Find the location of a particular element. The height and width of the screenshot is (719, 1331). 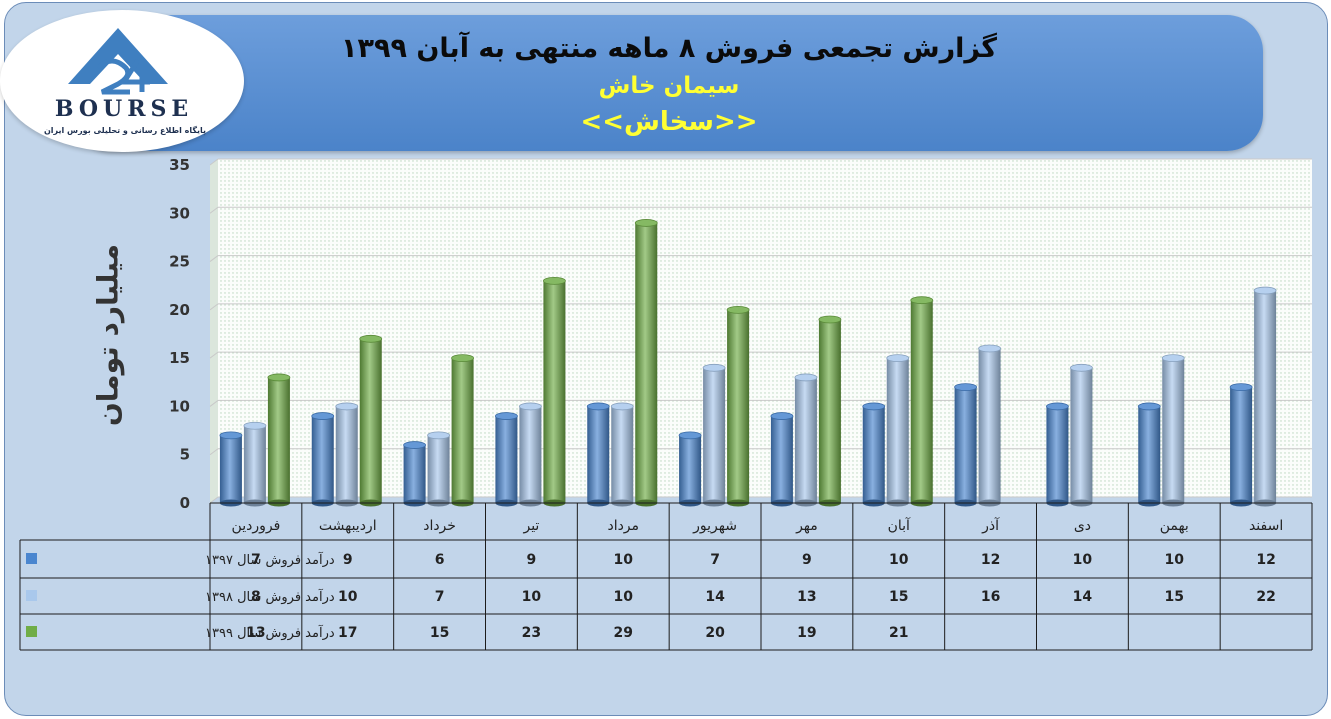

y-tick-label: 20 is located at coordinates (179, 310).